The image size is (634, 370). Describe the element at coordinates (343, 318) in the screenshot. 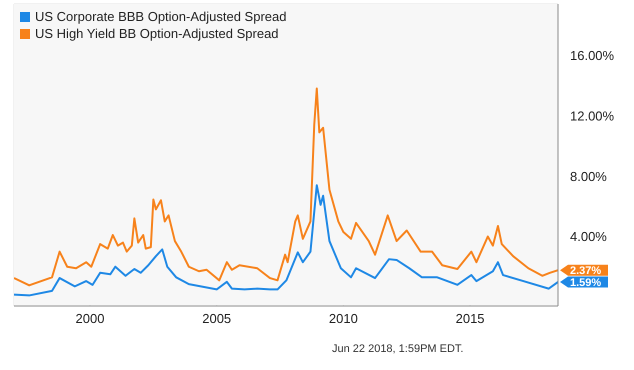

I see `x-tick-label: 2010` at that location.